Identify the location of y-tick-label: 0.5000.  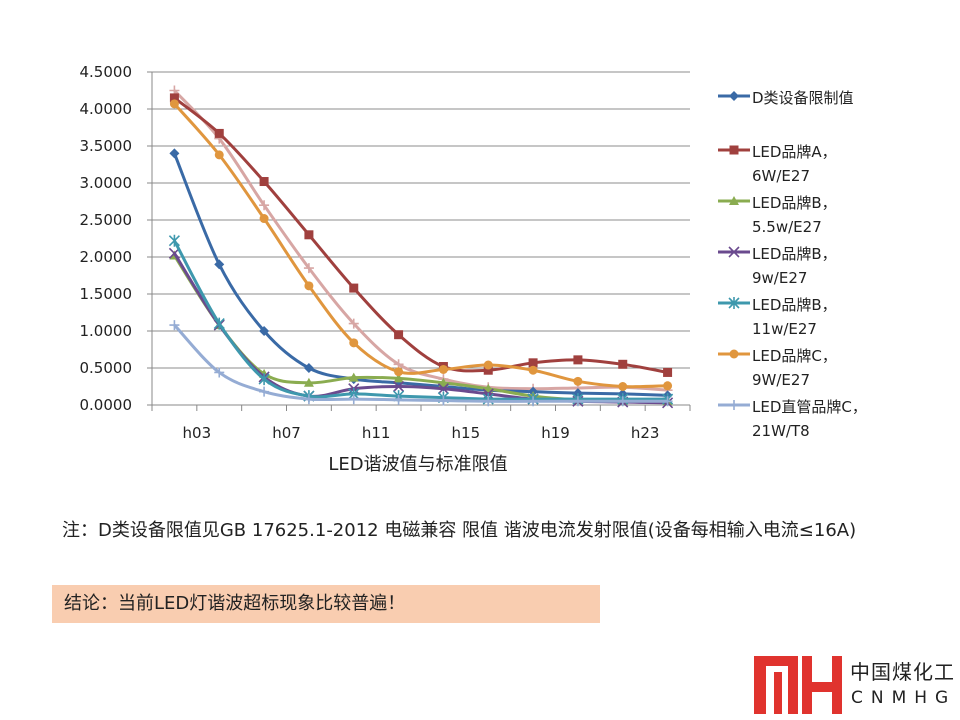
(106, 368).